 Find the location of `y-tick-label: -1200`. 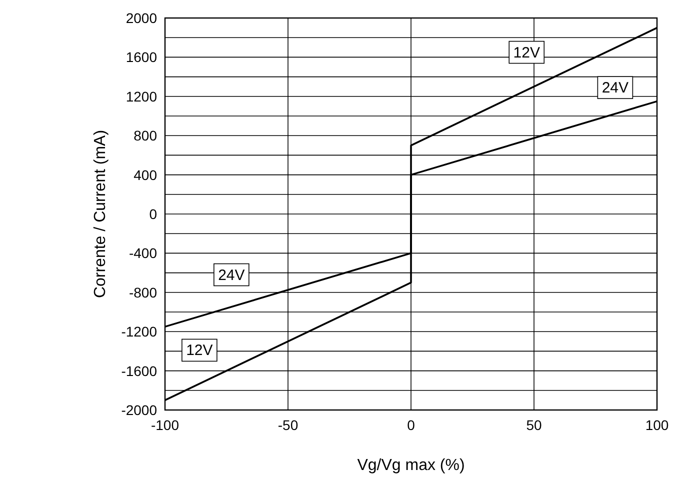

y-tick-label: -1200 is located at coordinates (139, 332).